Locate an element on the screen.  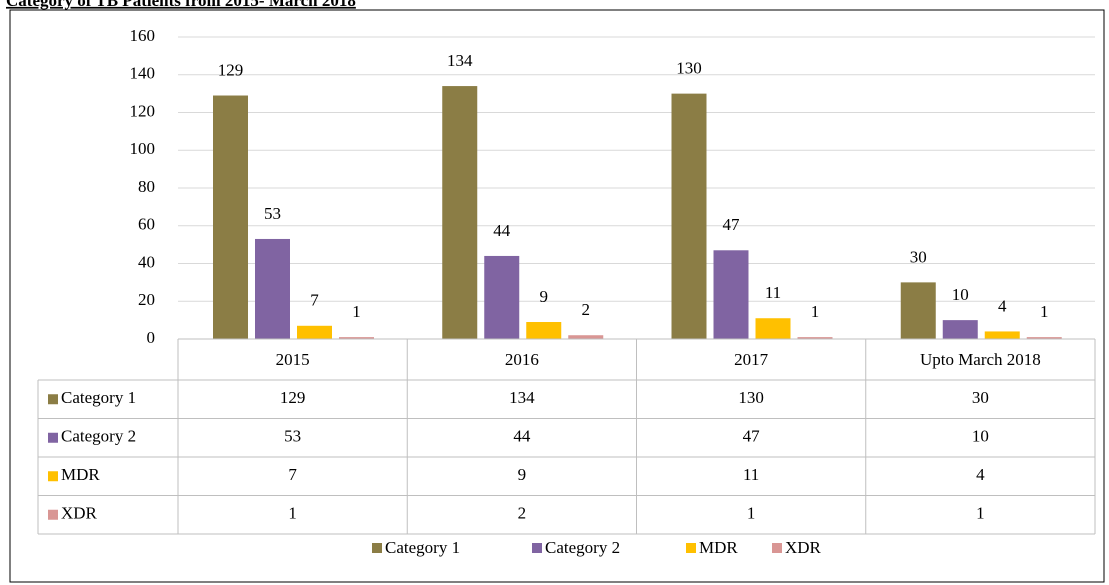
table-cell: 53 is located at coordinates (292, 436).